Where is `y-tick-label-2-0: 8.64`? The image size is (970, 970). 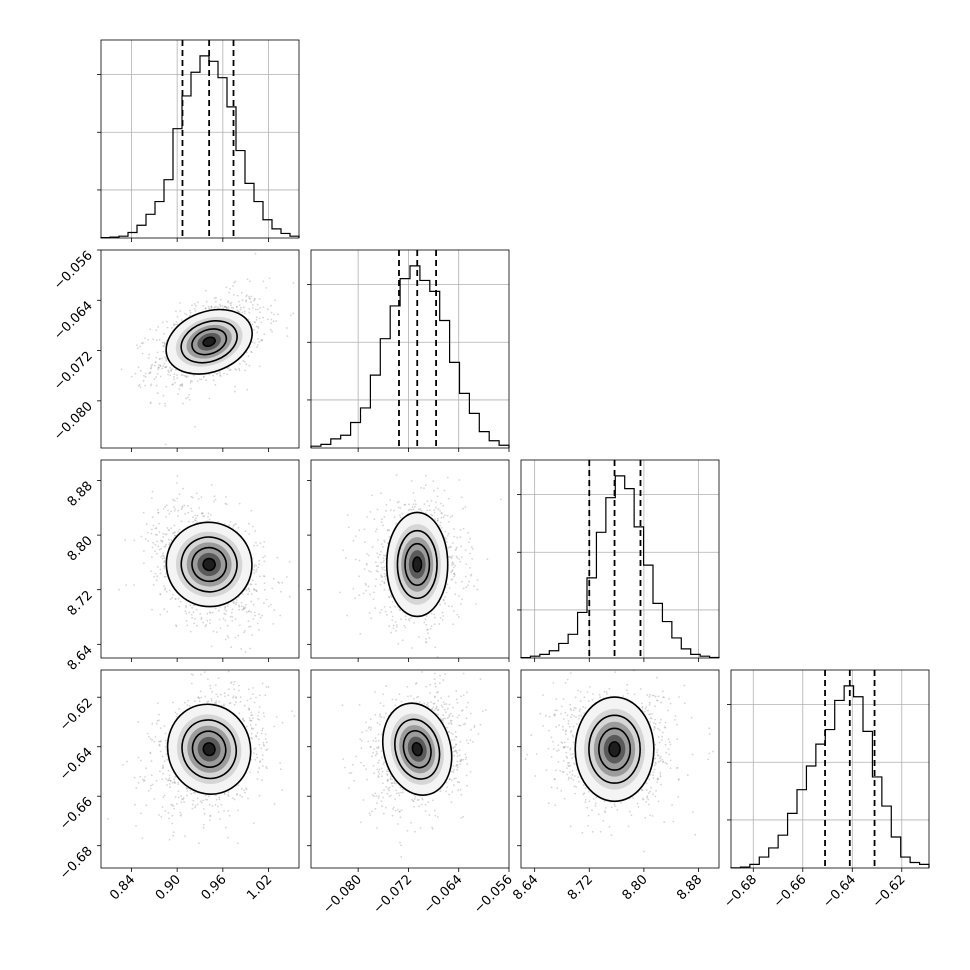
y-tick-label-2-0: 8.64 is located at coordinates (80, 658).